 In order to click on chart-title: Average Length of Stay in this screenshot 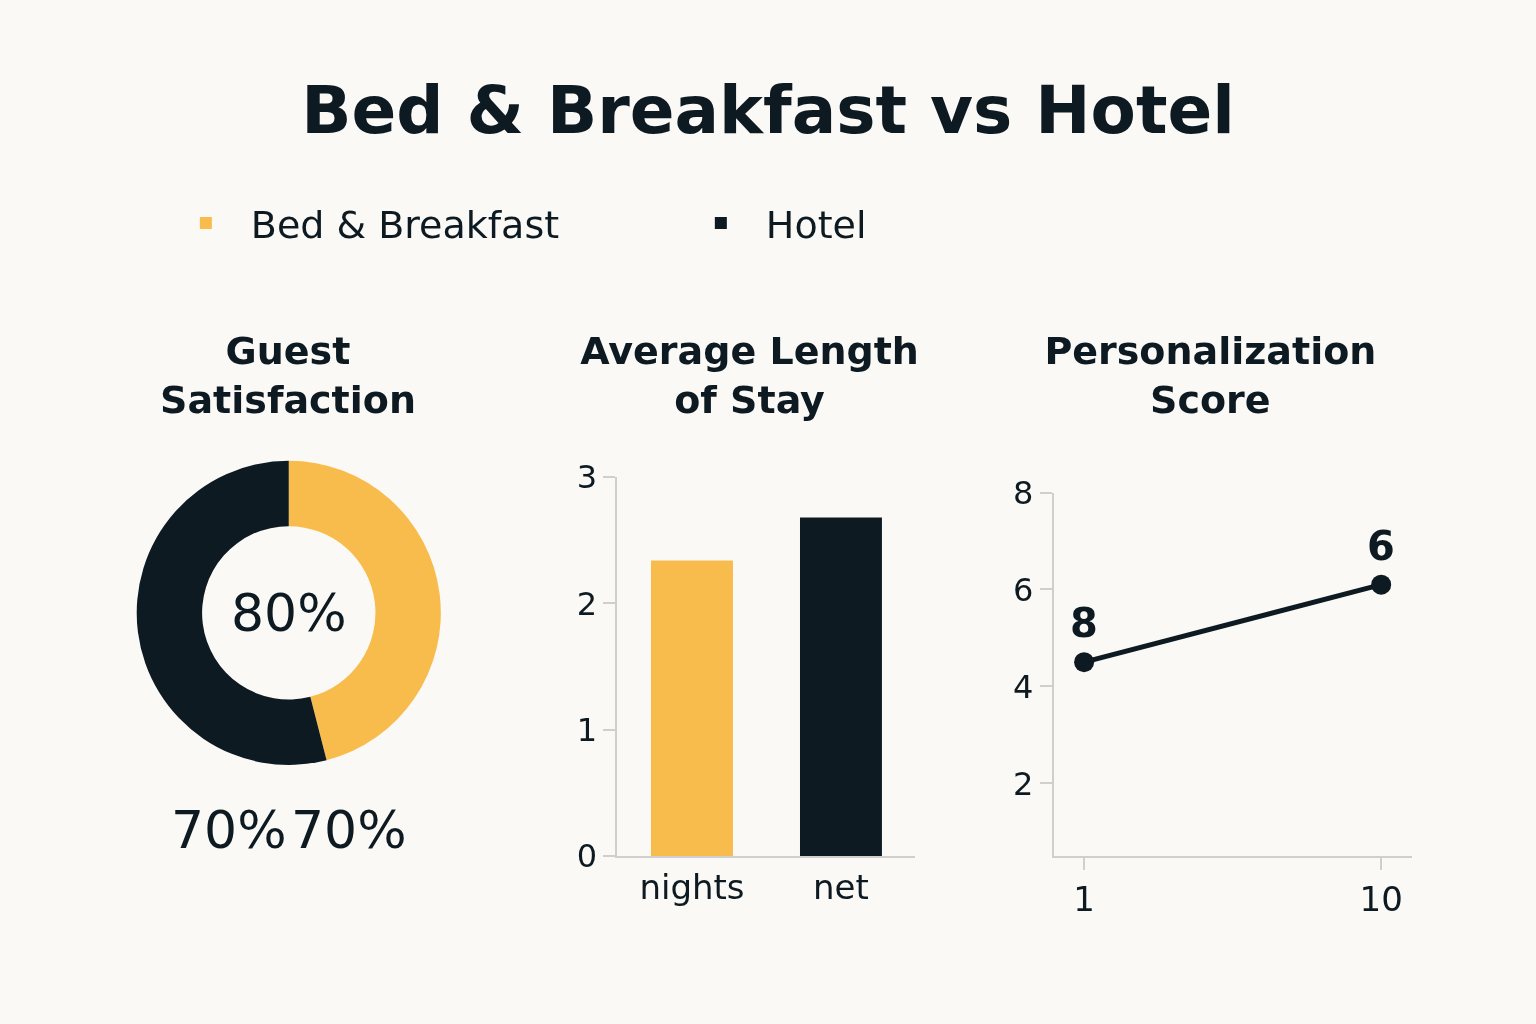, I will do `click(749, 375)`.